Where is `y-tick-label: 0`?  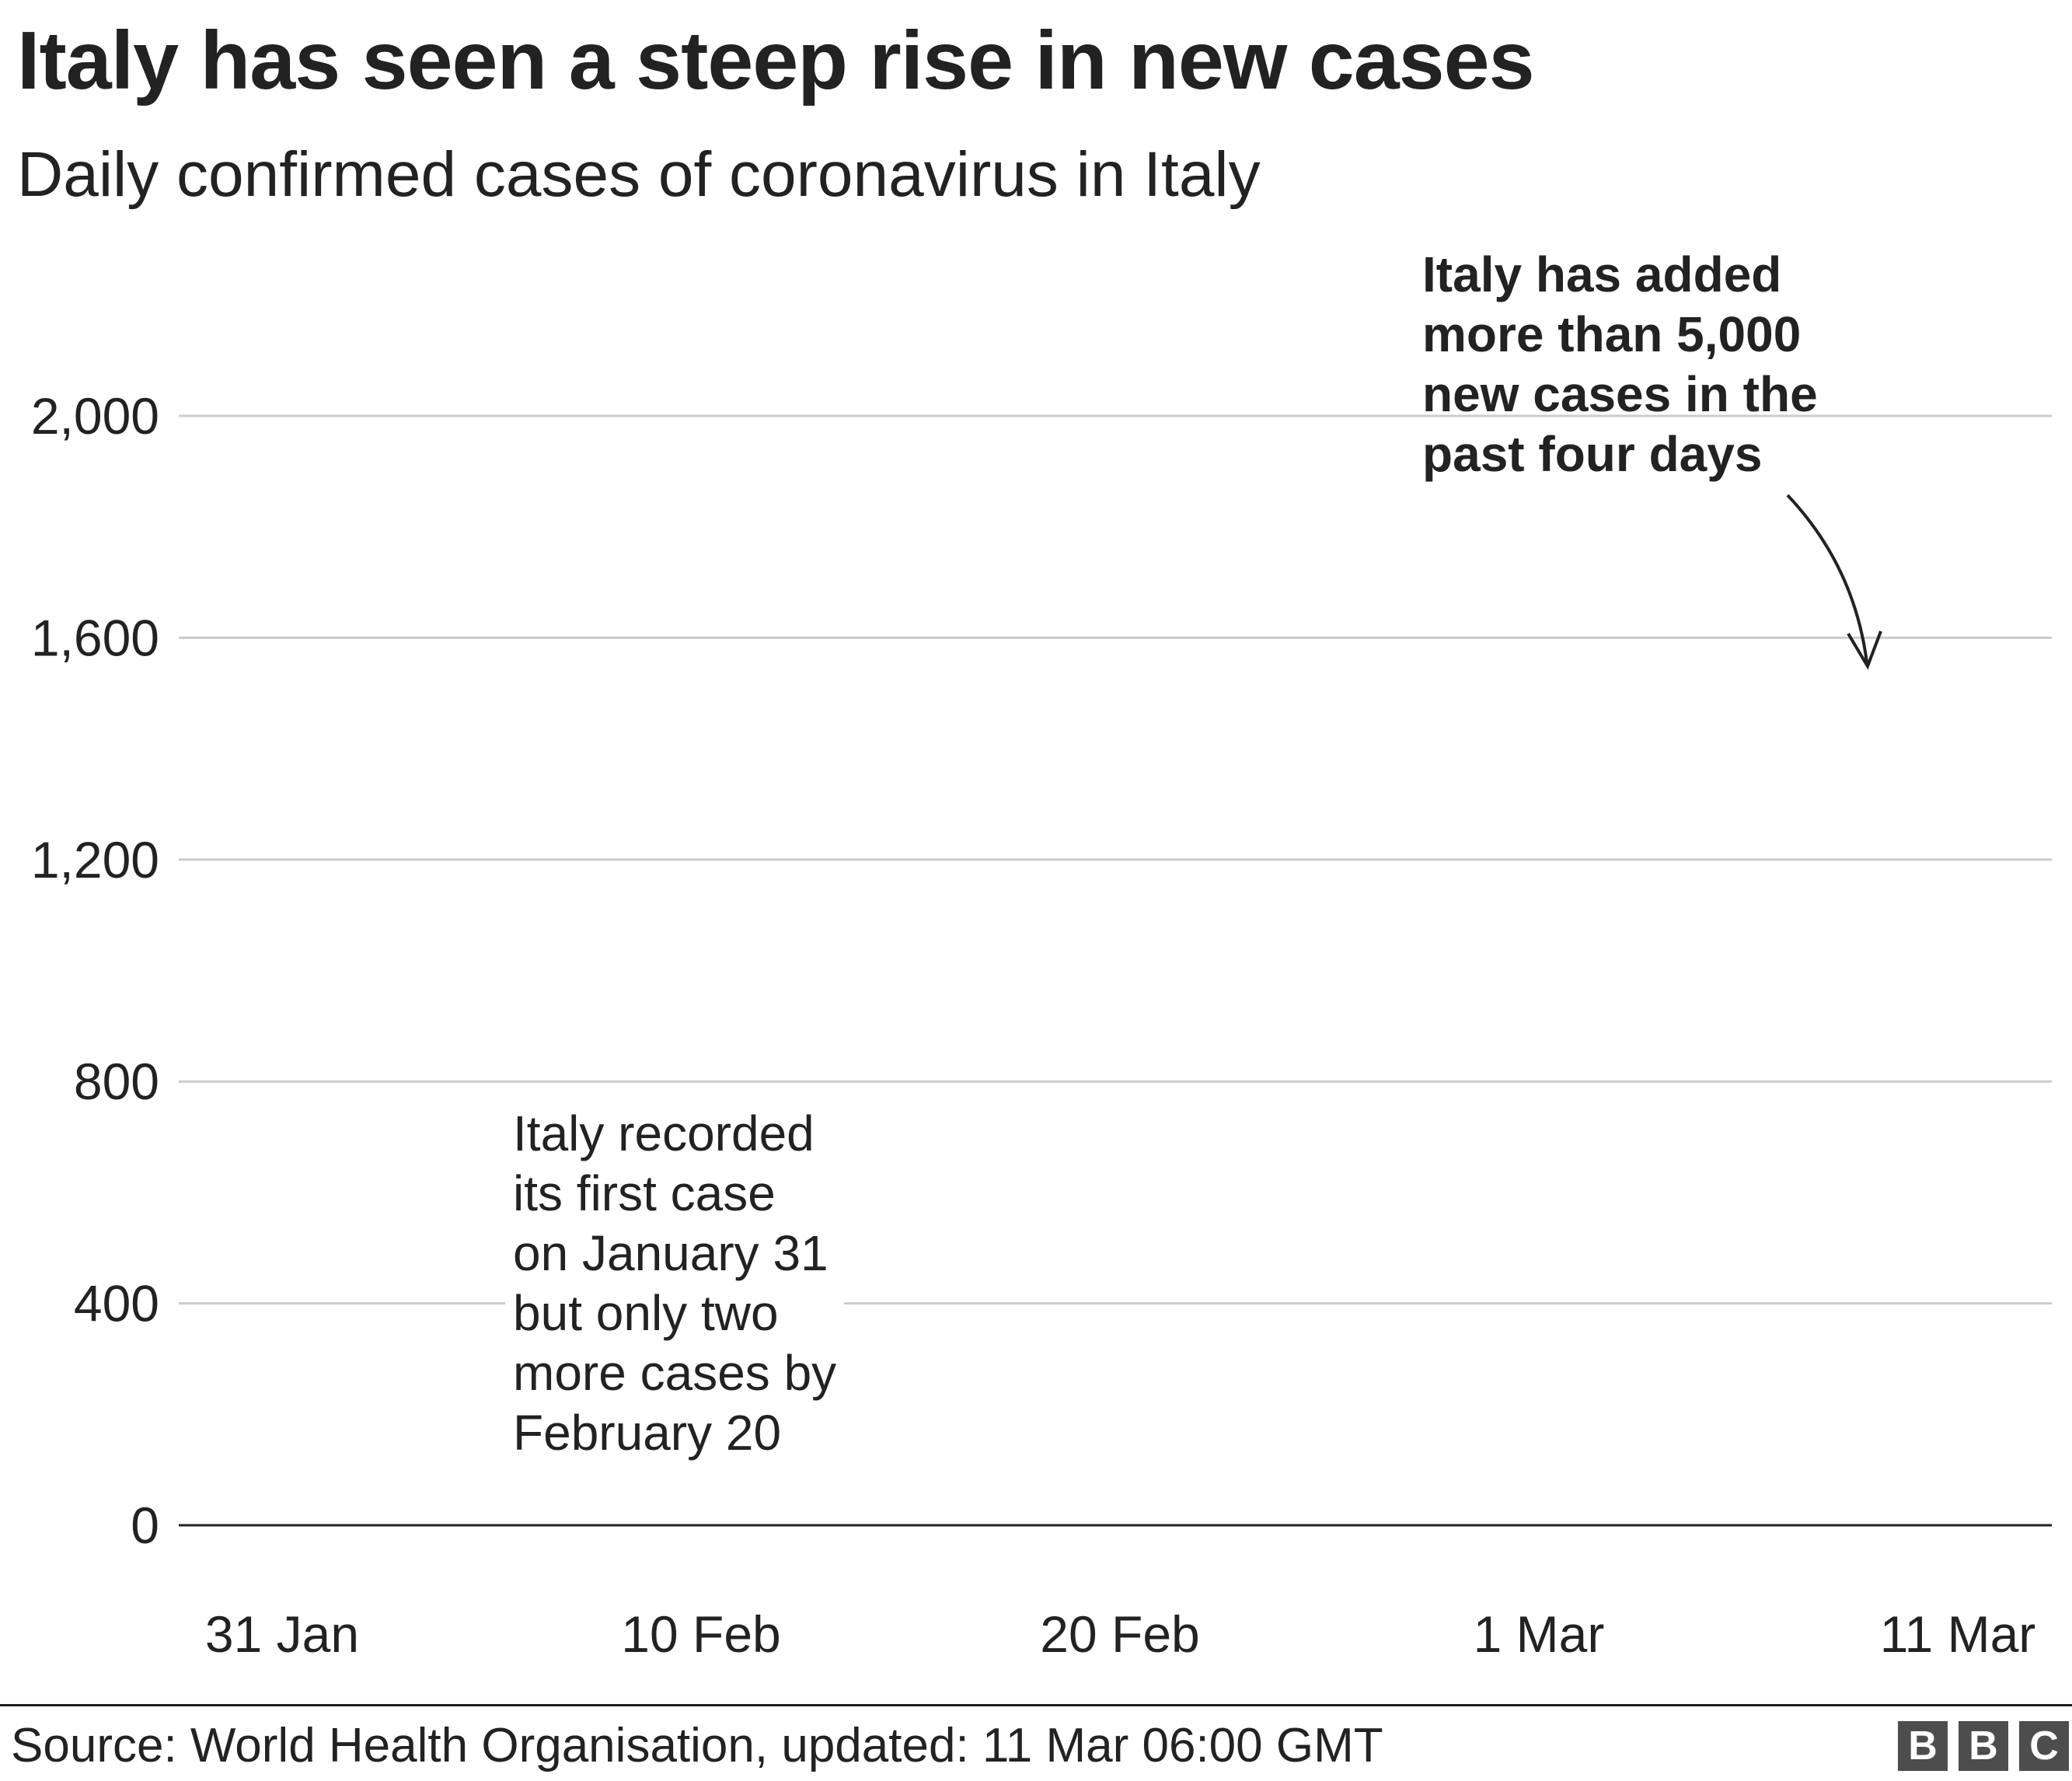
y-tick-label: 0 is located at coordinates (145, 1525).